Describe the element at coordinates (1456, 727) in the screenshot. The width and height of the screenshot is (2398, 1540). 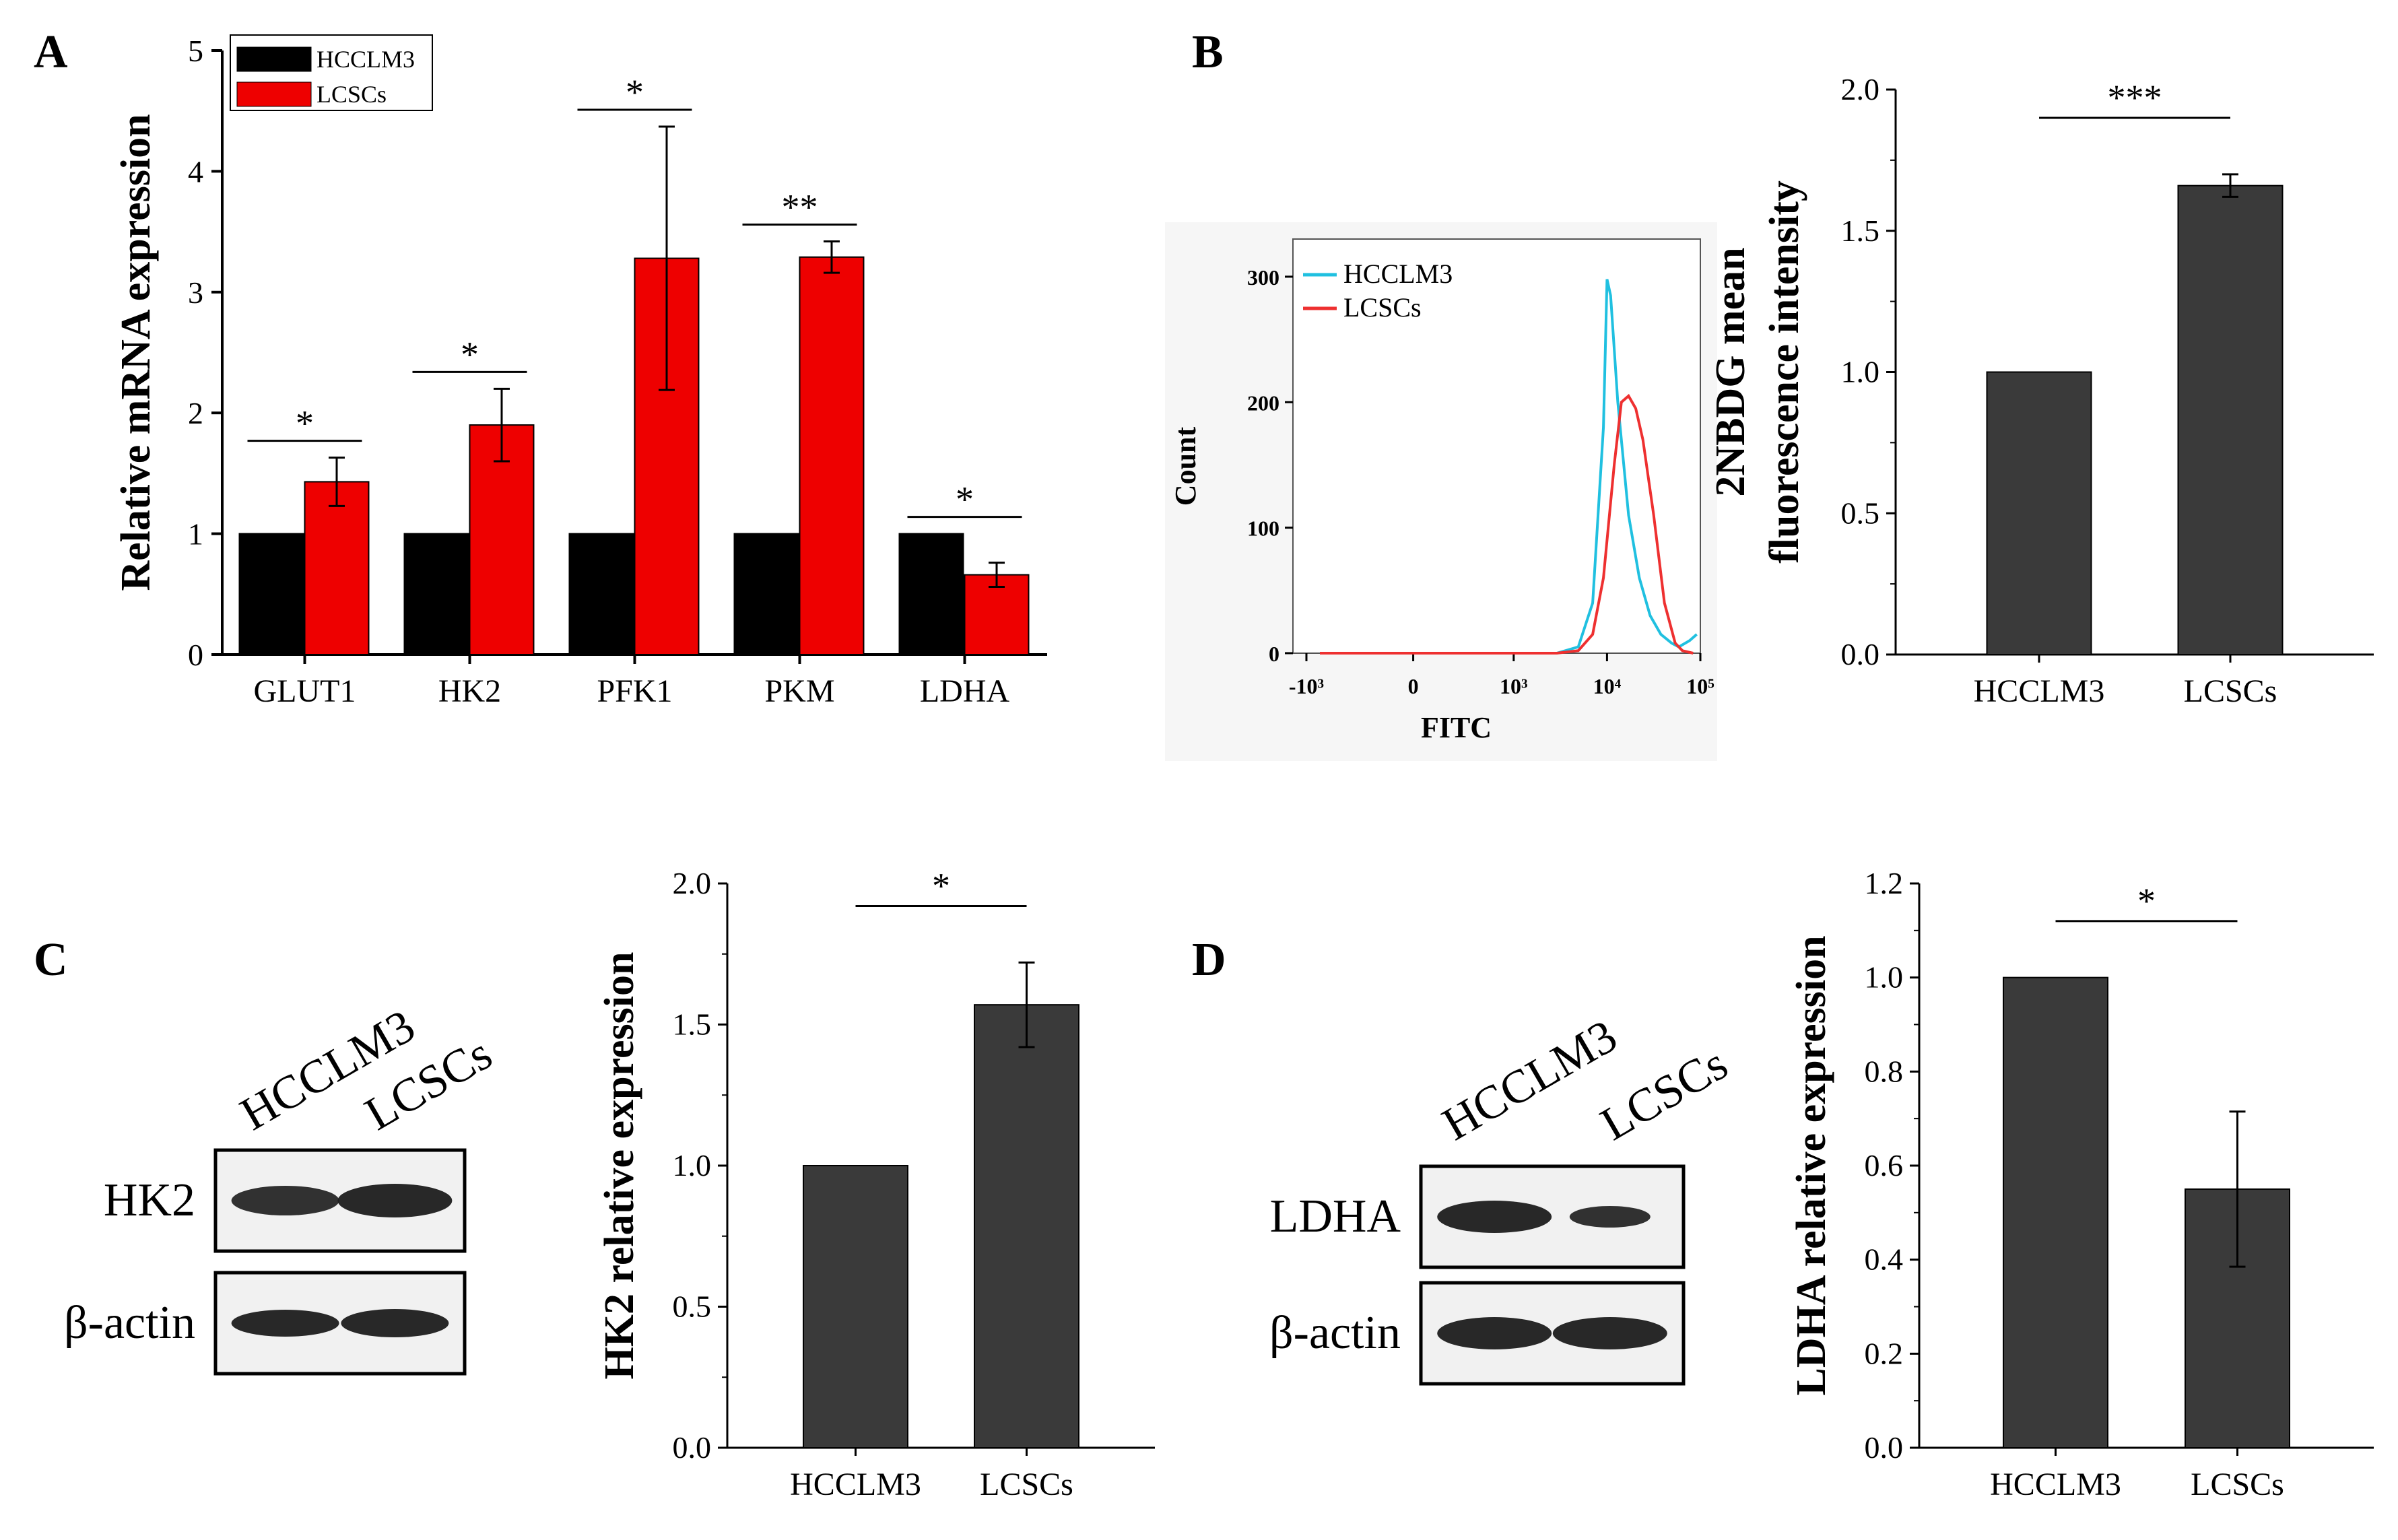
I see `flow-x-axis-title: FITC` at that location.